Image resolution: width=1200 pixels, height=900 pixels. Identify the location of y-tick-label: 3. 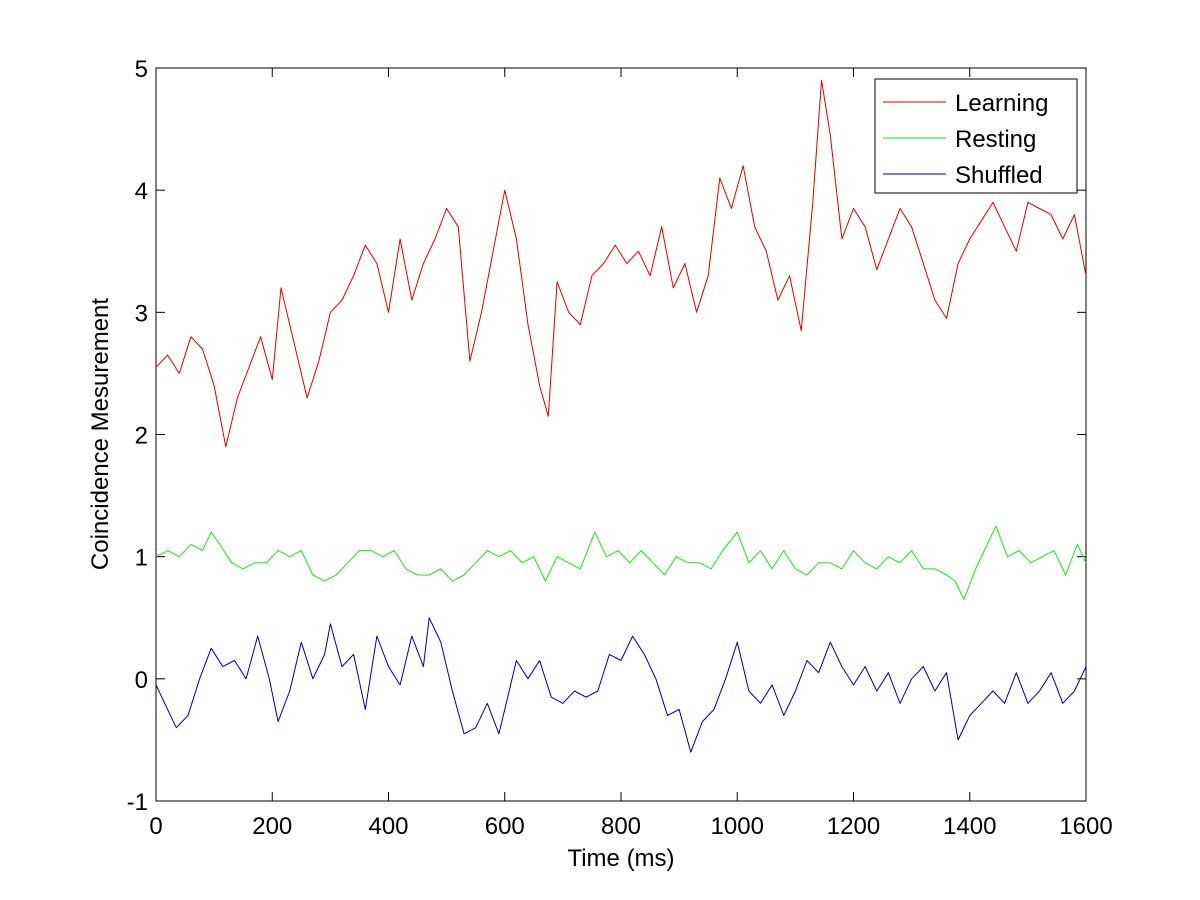
(141, 313).